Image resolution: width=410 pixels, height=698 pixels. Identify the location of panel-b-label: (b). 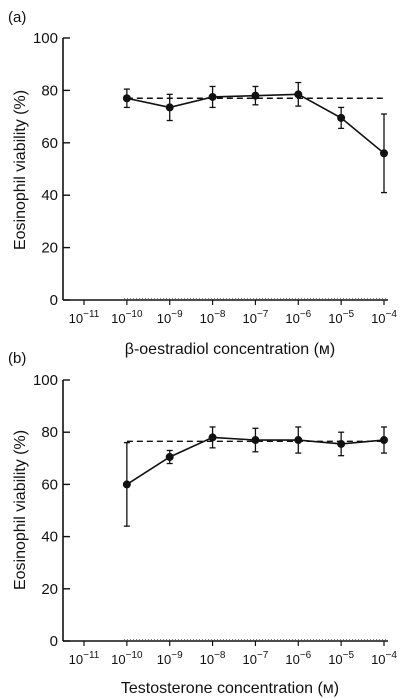
(17, 358).